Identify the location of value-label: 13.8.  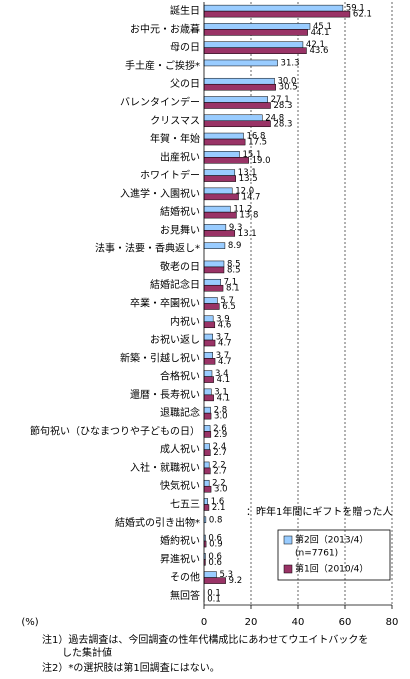
(248, 216).